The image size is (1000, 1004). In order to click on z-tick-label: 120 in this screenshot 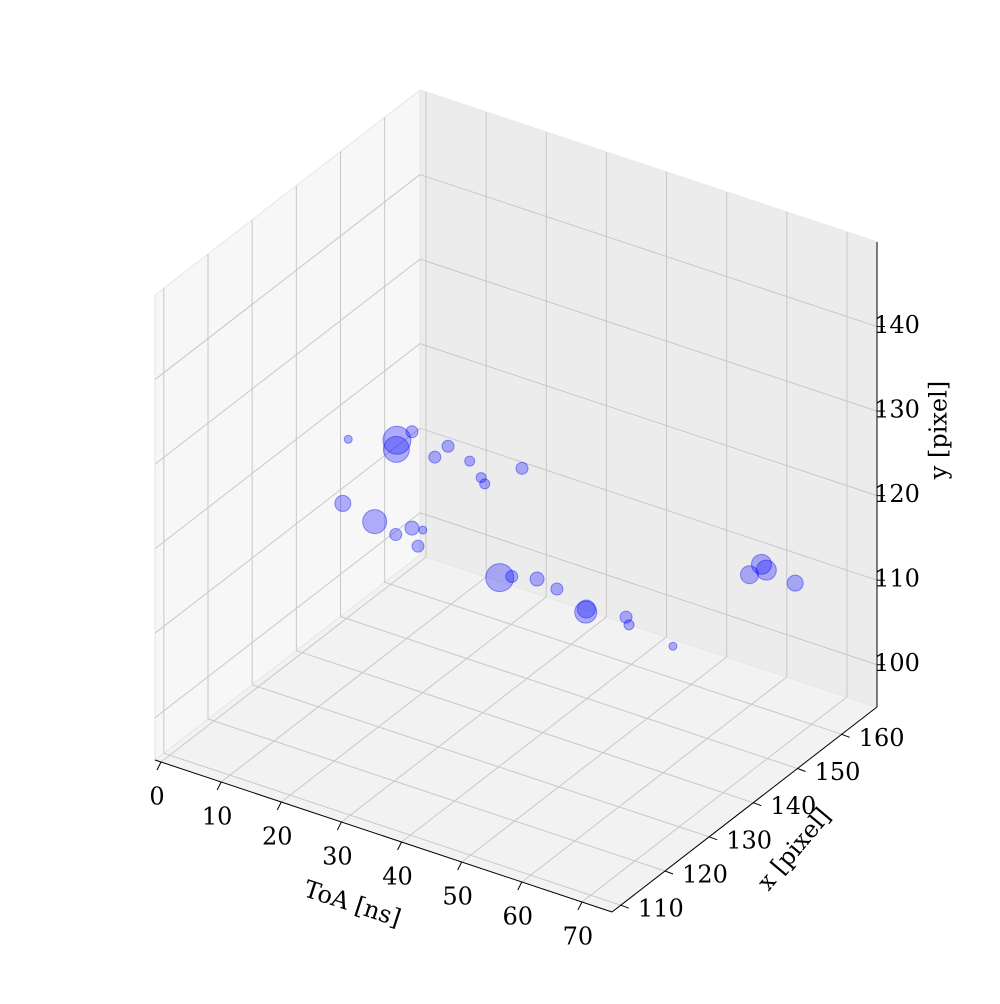, I will do `click(897, 494)`.